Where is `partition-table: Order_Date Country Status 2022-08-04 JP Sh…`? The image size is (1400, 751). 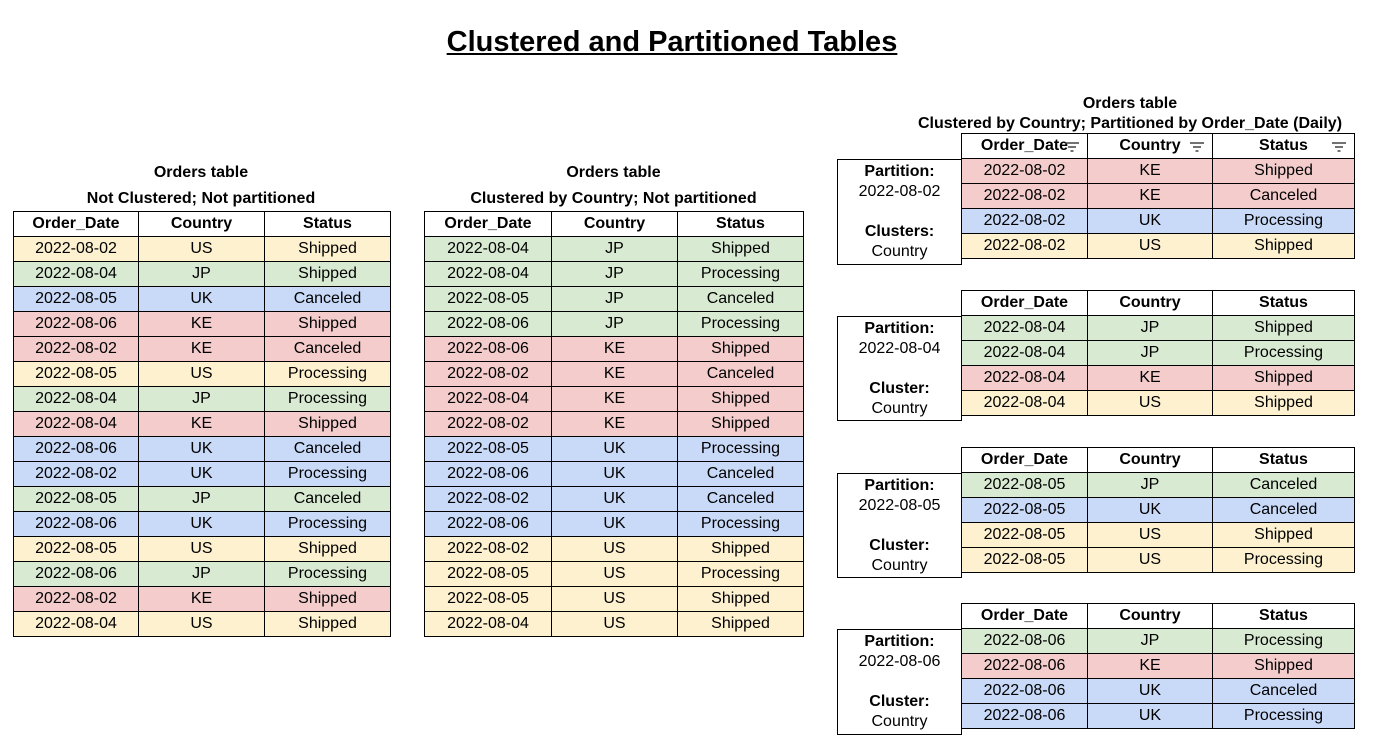 partition-table: Order_Date Country Status 2022-08-04 JP Sh… is located at coordinates (1158, 353).